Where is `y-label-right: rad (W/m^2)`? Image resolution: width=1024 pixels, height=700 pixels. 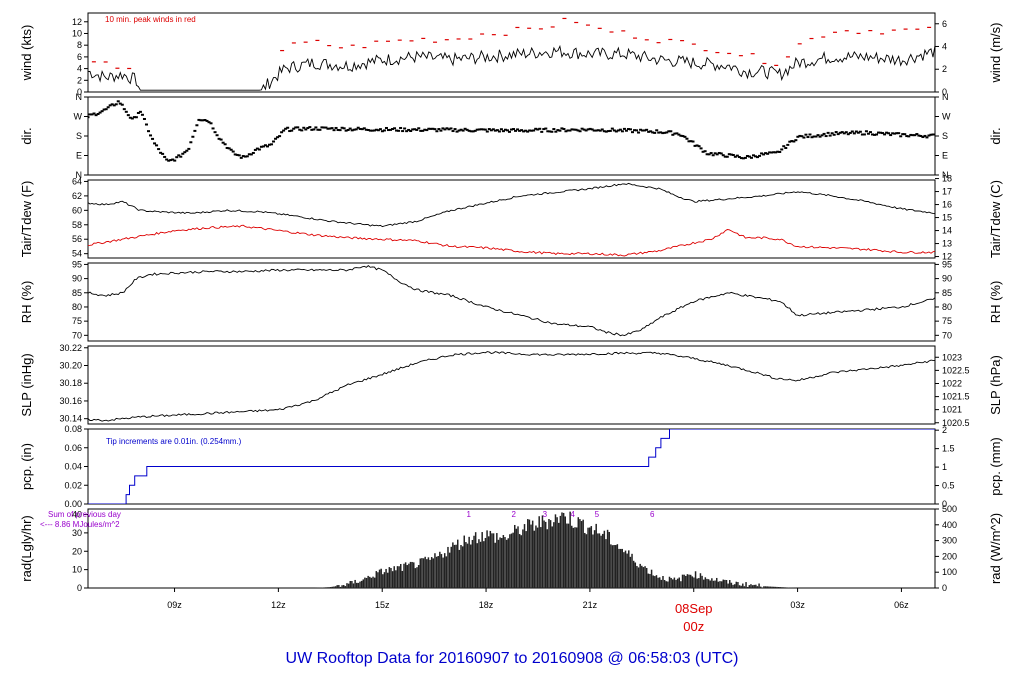
y-label-right: rad (W/m^2) is located at coordinates (995, 548).